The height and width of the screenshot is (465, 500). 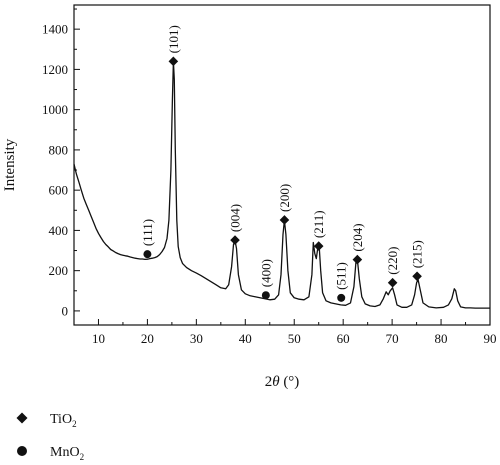 I want to click on x-tick-label-10: 10, so click(x=98, y=338).